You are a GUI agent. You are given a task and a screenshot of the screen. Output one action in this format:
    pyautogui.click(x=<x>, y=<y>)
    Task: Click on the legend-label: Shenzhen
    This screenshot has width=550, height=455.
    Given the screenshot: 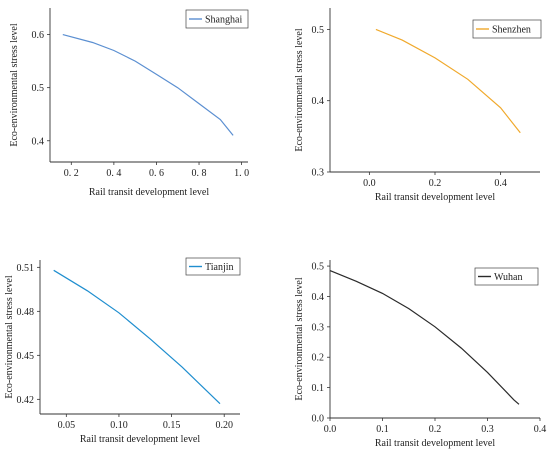 What is the action you would take?
    pyautogui.click(x=511, y=30)
    